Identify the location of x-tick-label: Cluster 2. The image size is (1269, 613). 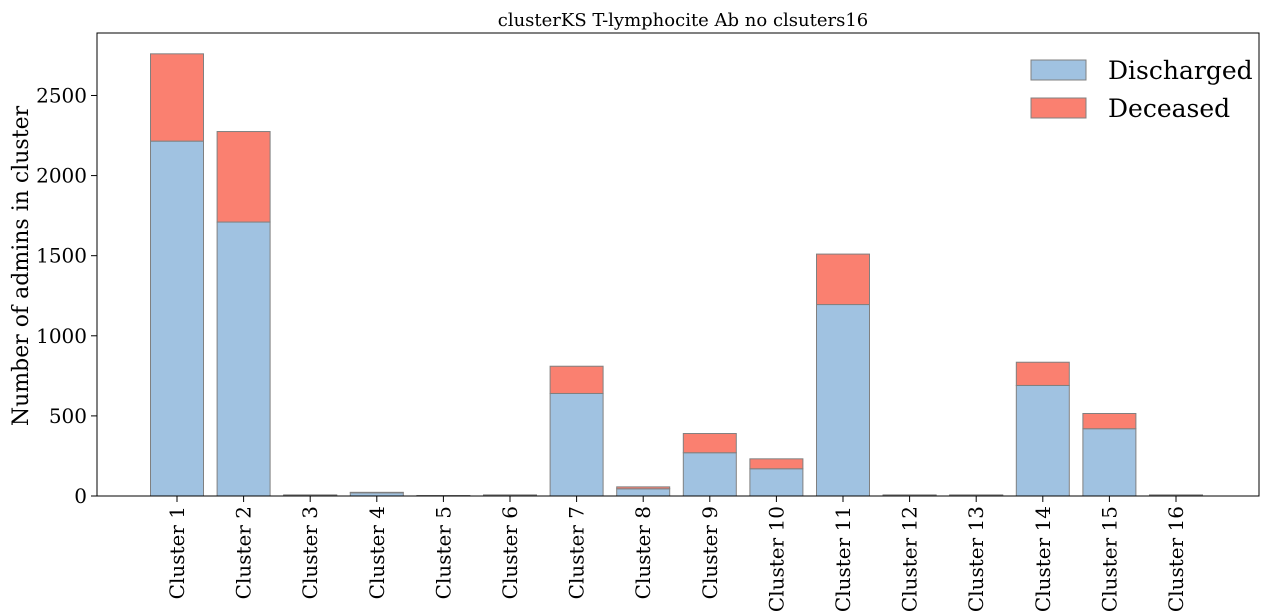
(244, 552).